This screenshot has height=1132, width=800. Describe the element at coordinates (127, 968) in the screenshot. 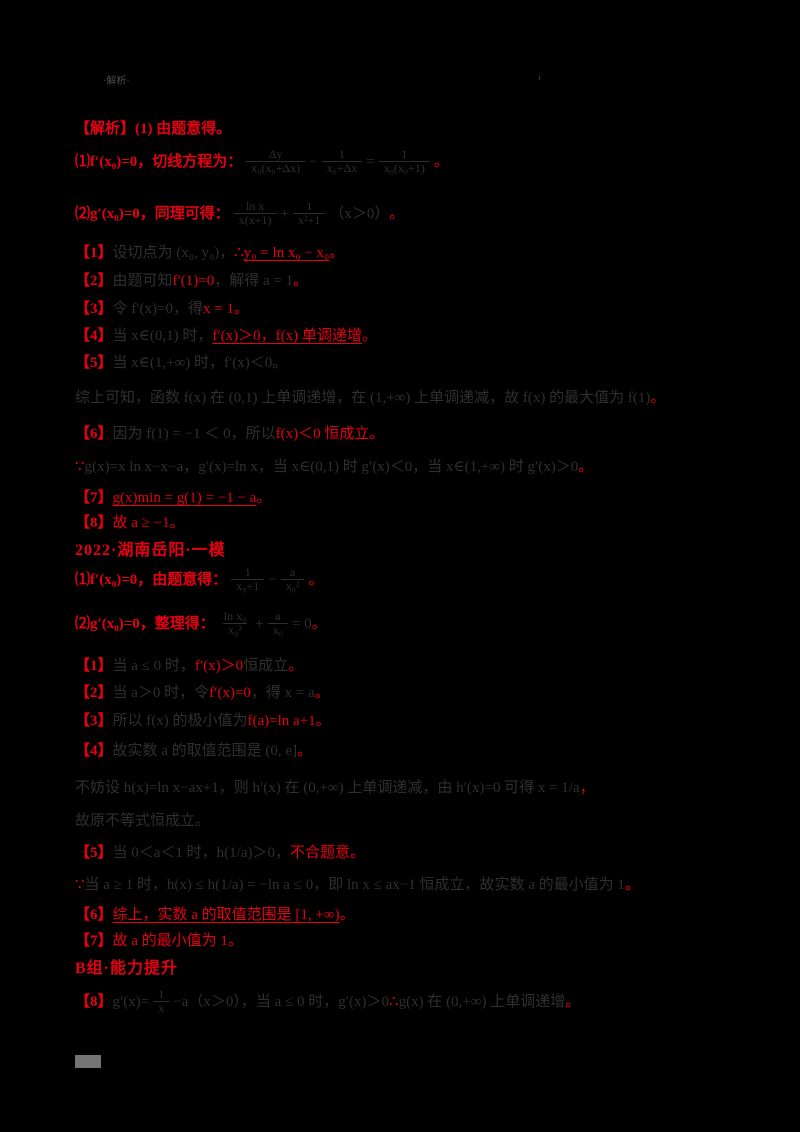

I see `text-segment: B组·能力提升` at that location.